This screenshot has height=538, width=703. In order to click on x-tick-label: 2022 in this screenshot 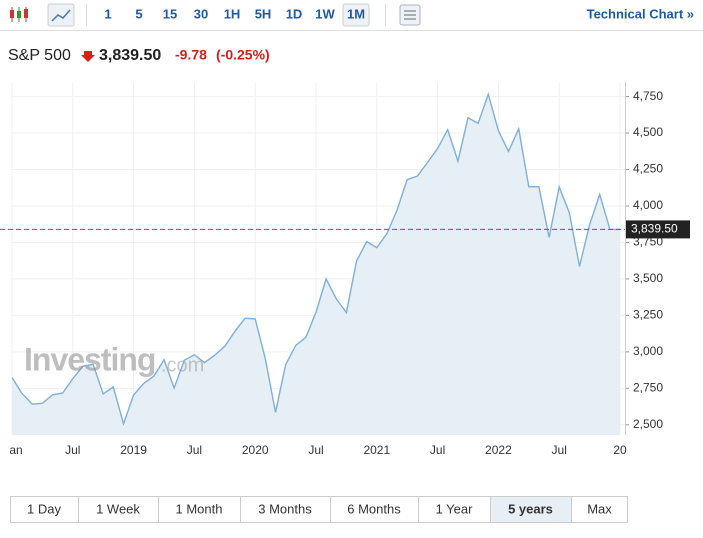, I will do `click(498, 450)`.